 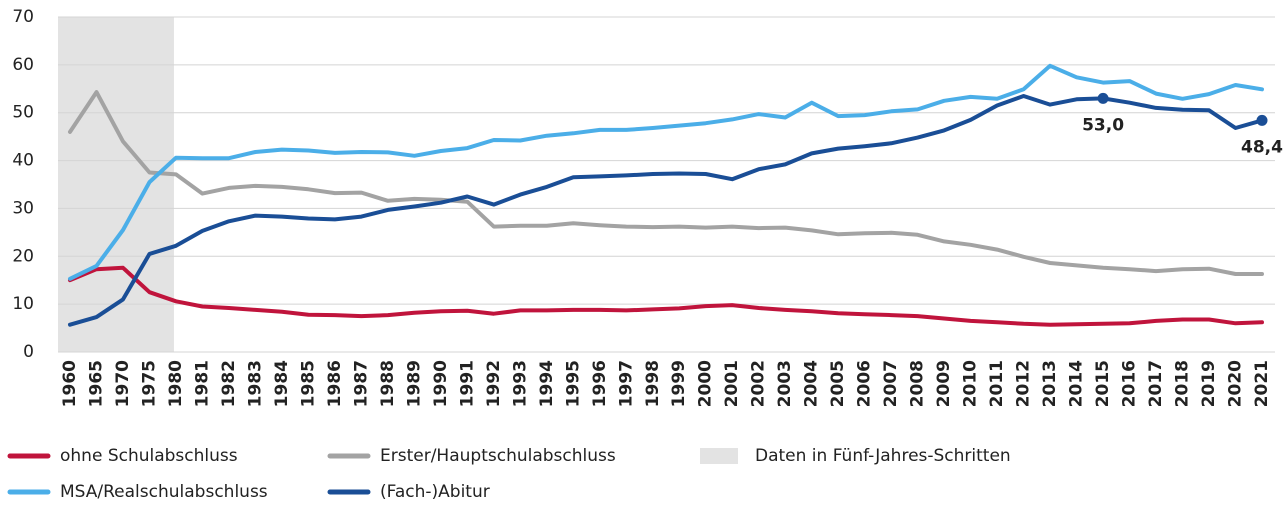 I want to click on x-tick-label: 1994, so click(x=547, y=383).